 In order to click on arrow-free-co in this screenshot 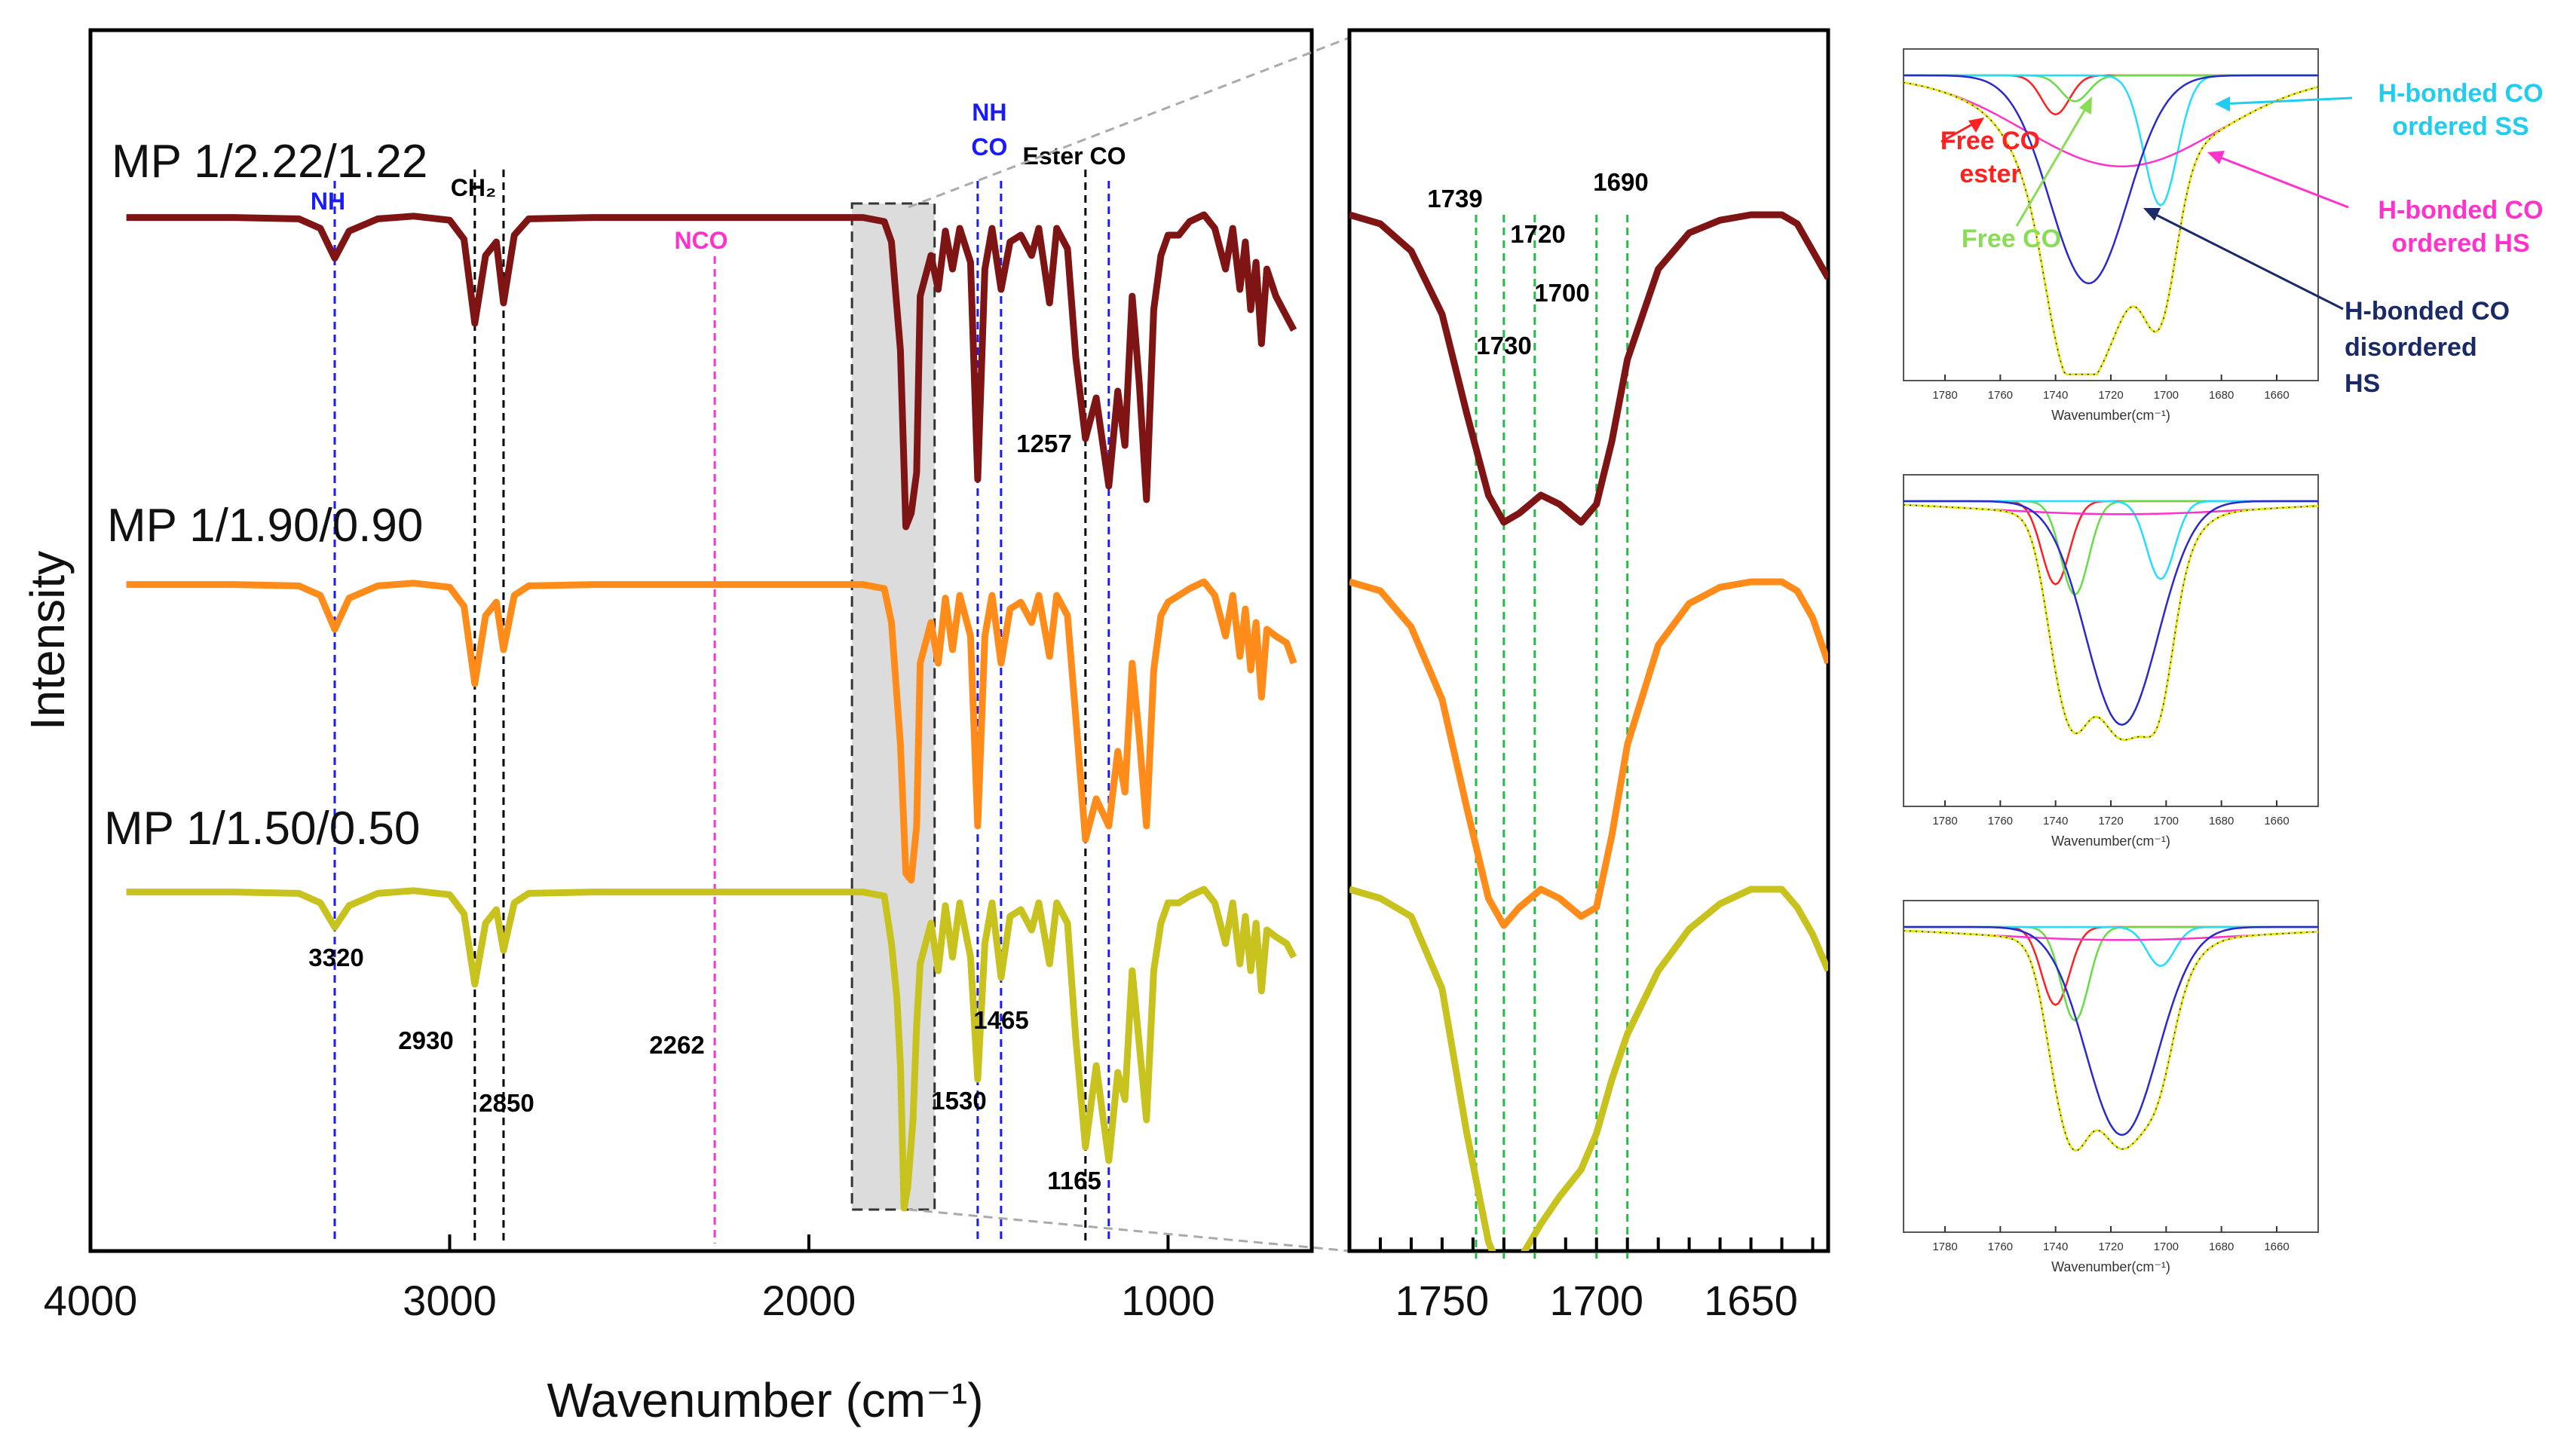, I will do `click(2052, 165)`.